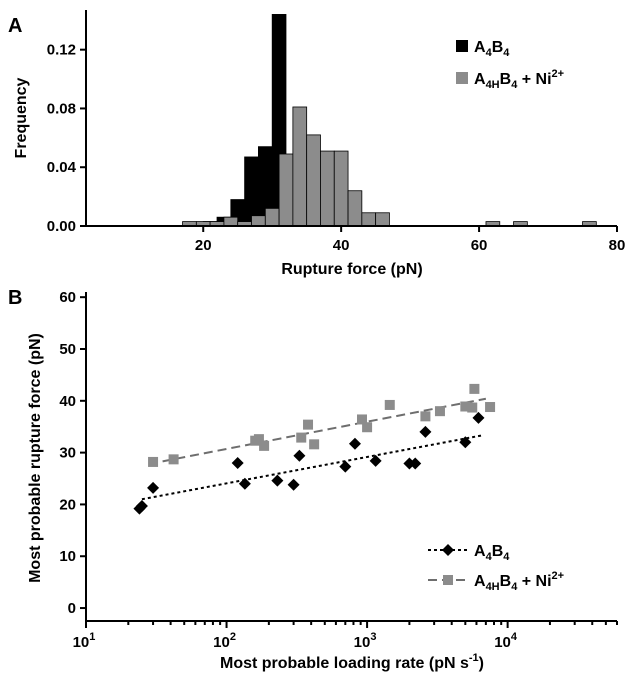 The image size is (628, 674). I want to click on a-x-tick-label: 20, so click(203, 245).